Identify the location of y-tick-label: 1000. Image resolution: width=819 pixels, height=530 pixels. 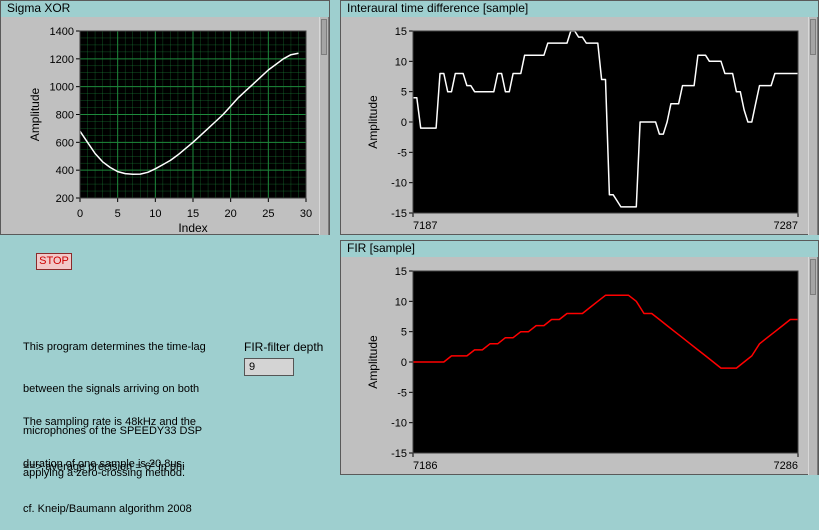
(62, 88).